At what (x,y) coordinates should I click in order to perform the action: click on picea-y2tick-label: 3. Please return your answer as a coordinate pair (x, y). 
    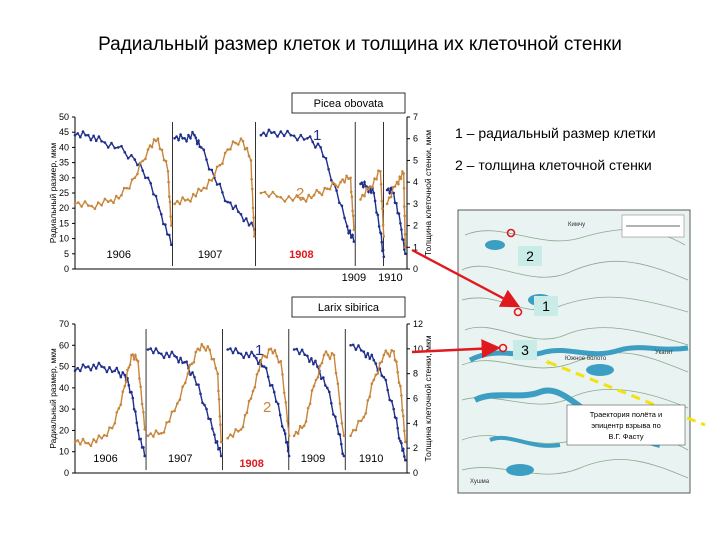
    Looking at the image, I should click on (415, 204).